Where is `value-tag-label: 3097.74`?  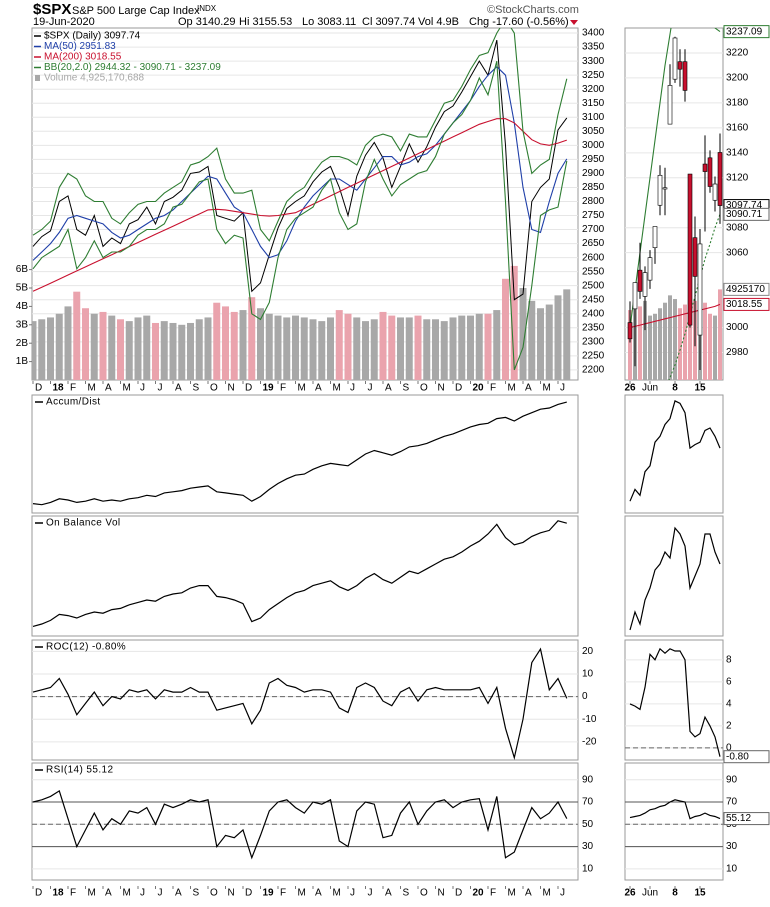
value-tag-label: 3097.74 is located at coordinates (744, 205).